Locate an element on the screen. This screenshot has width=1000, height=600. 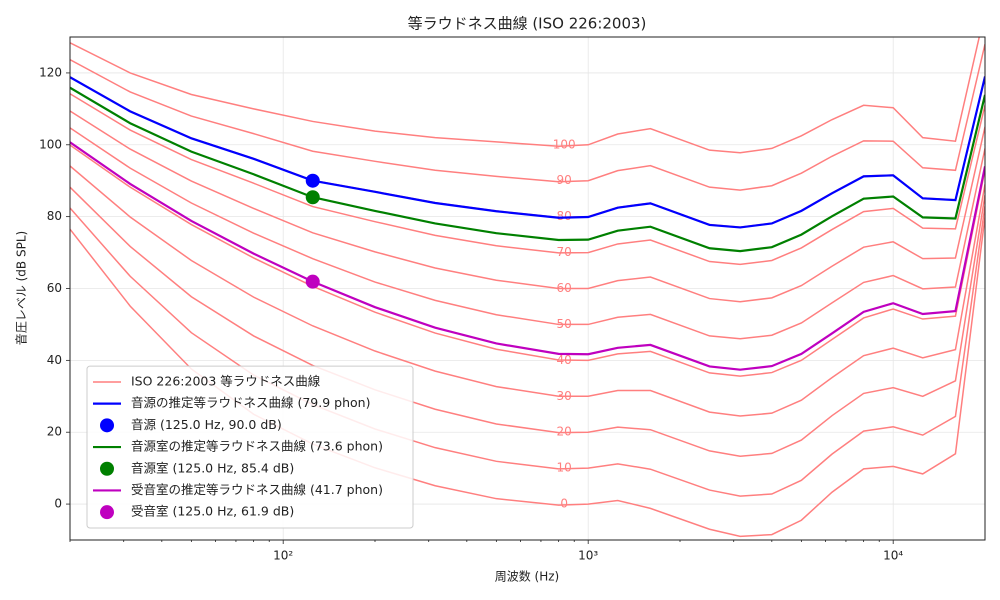
y-tick-label: 80 is located at coordinates (54, 216).